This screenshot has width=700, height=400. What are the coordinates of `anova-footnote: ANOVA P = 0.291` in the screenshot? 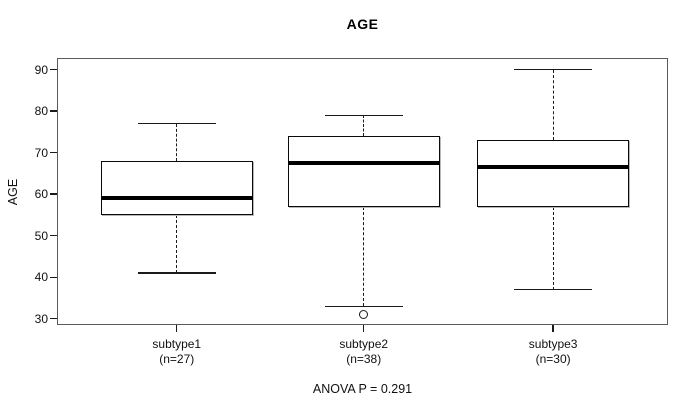 It's located at (362, 389).